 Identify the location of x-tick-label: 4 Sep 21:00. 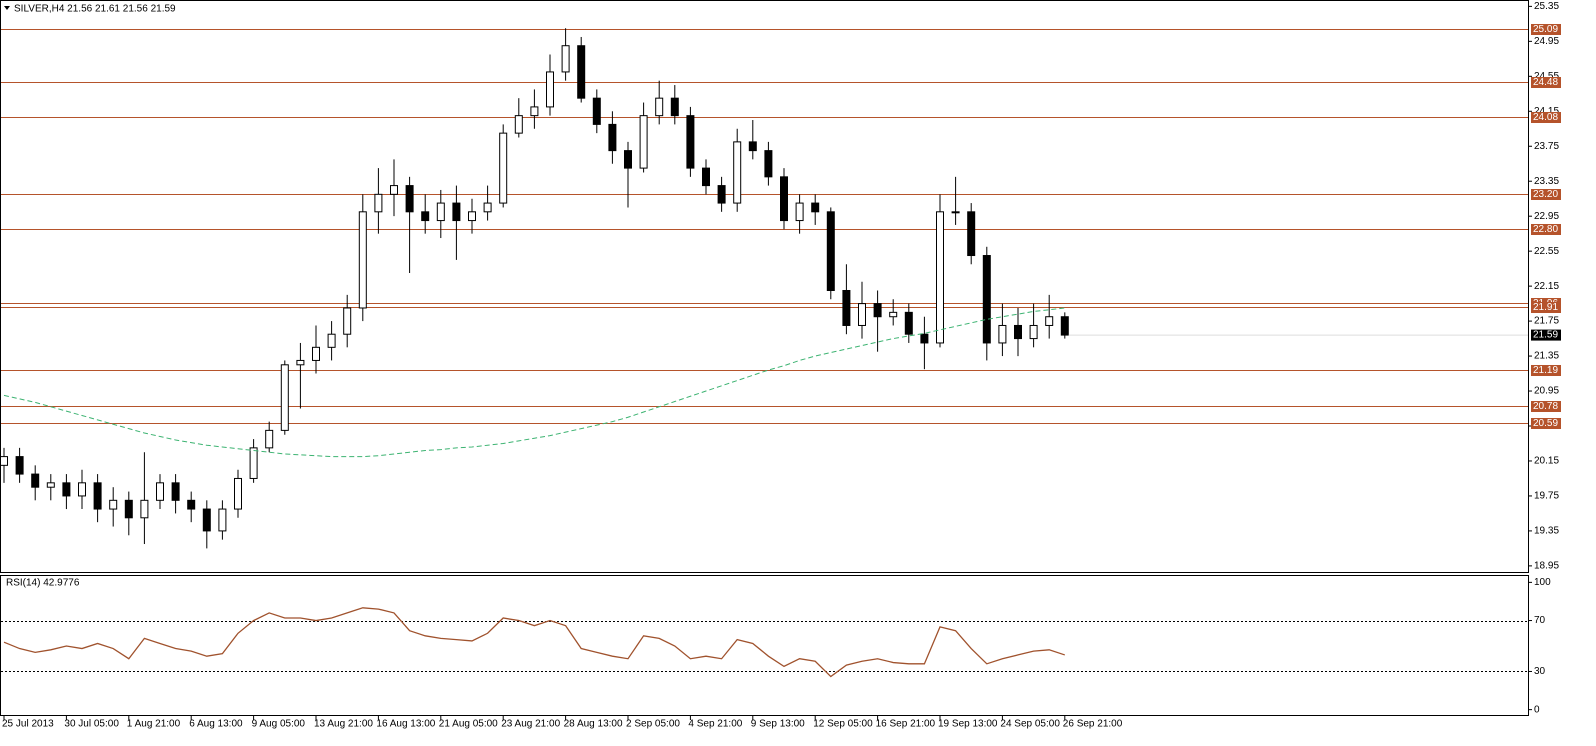
(715, 724).